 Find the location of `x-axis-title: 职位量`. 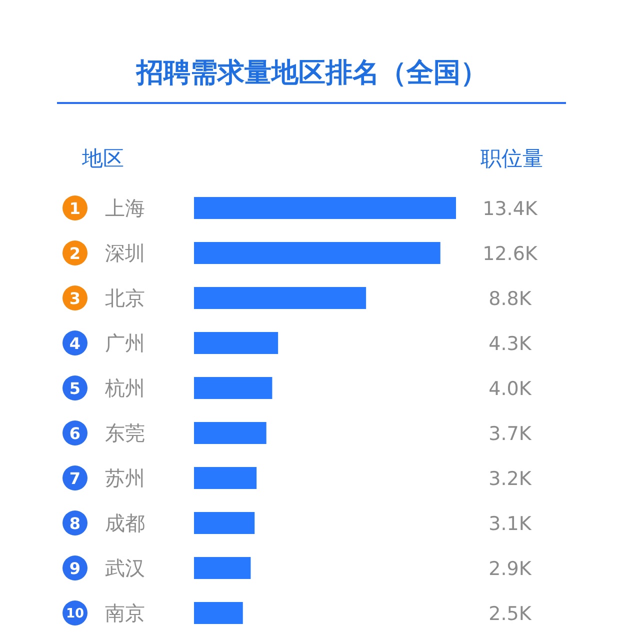

x-axis-title: 职位量 is located at coordinates (512, 158).